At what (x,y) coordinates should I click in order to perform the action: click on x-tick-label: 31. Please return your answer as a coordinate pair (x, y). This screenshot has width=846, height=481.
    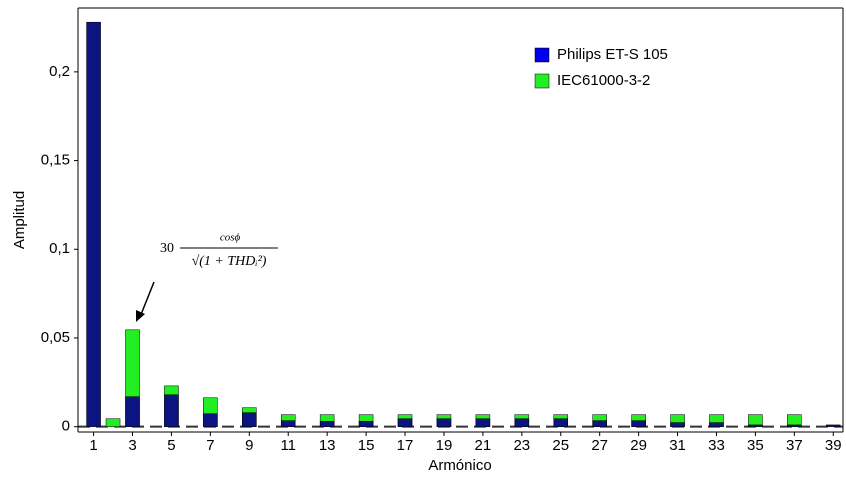
    Looking at the image, I should click on (677, 445).